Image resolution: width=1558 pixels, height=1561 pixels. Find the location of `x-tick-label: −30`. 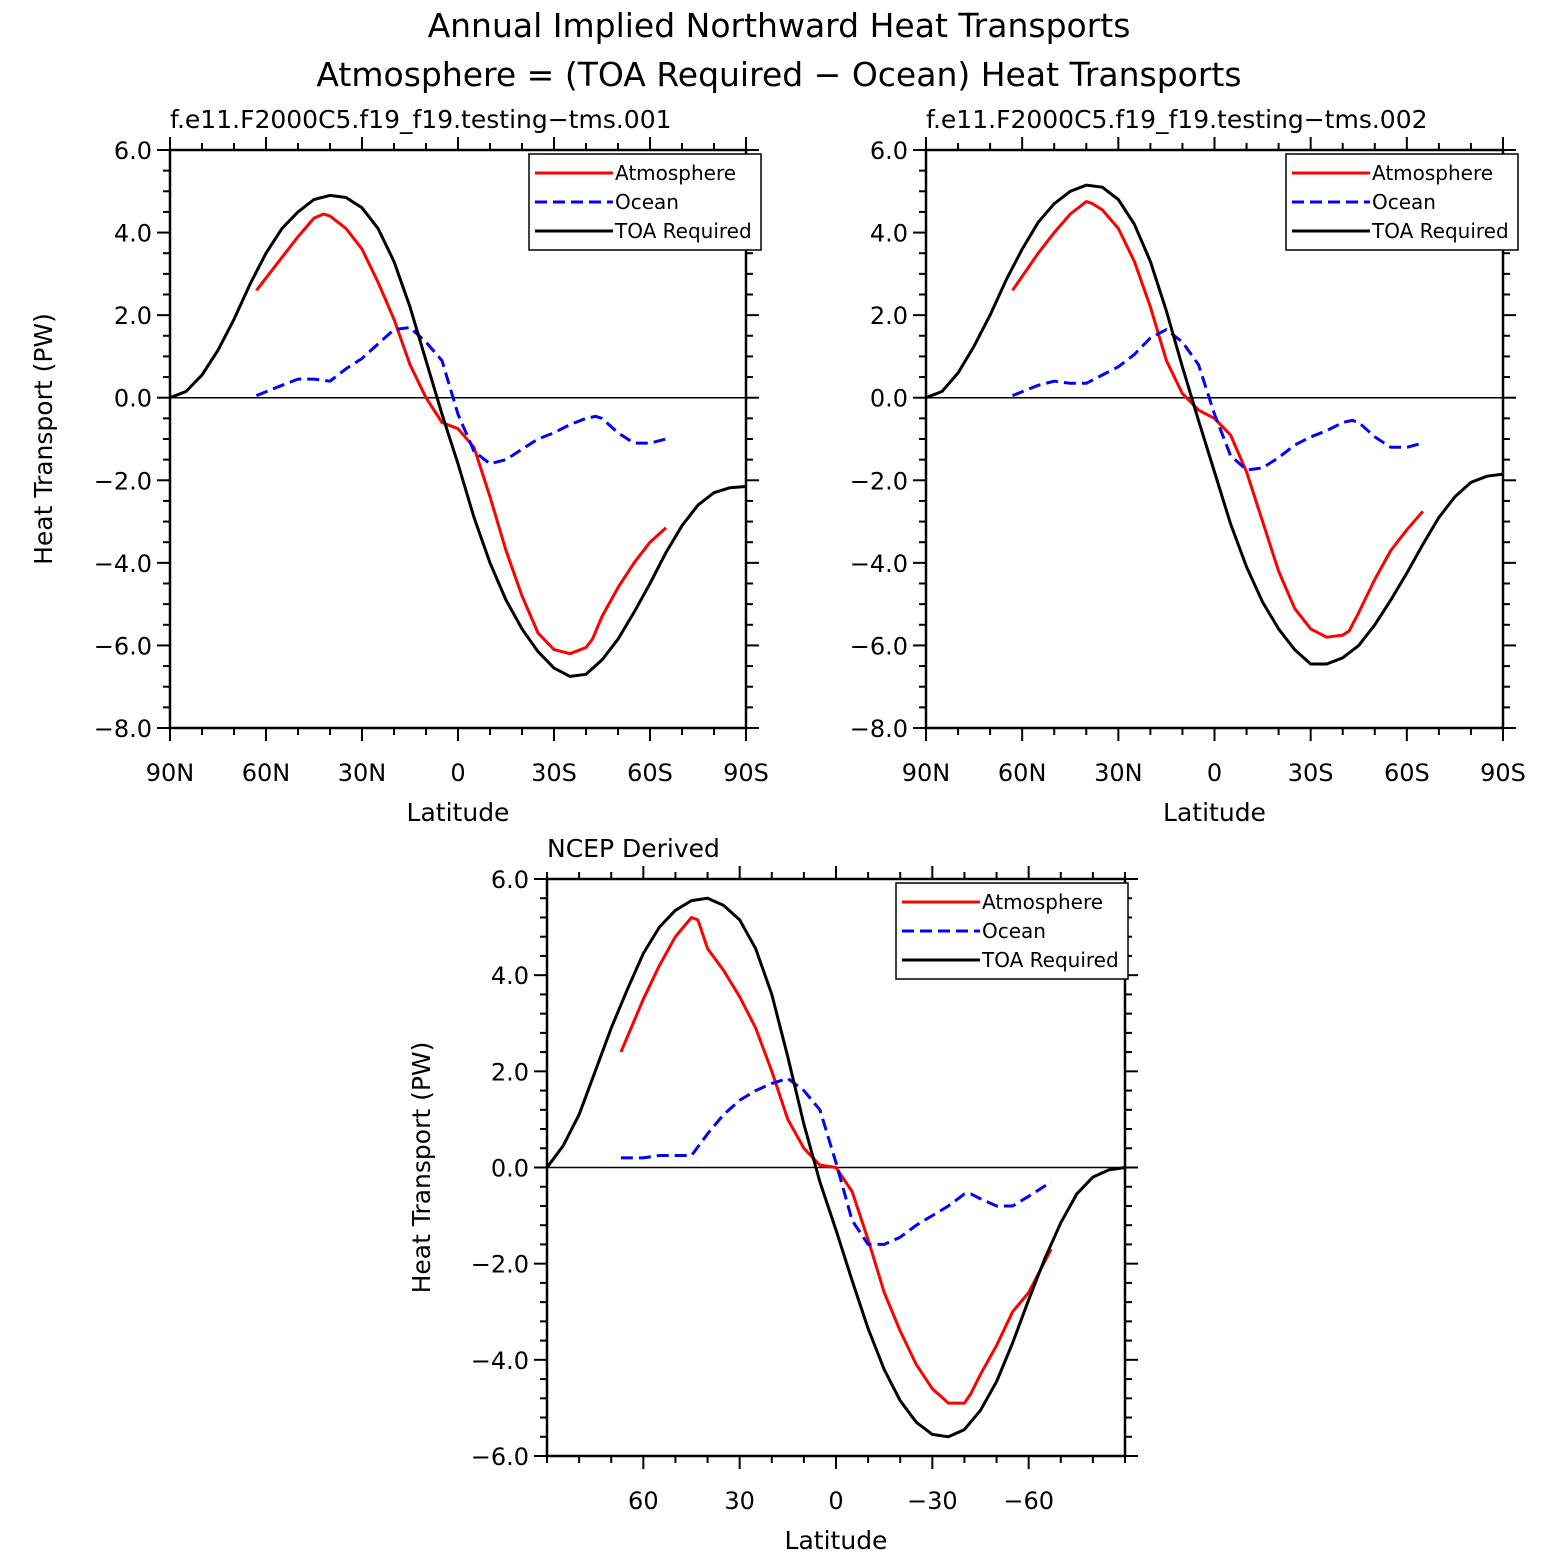

x-tick-label: −30 is located at coordinates (932, 1501).